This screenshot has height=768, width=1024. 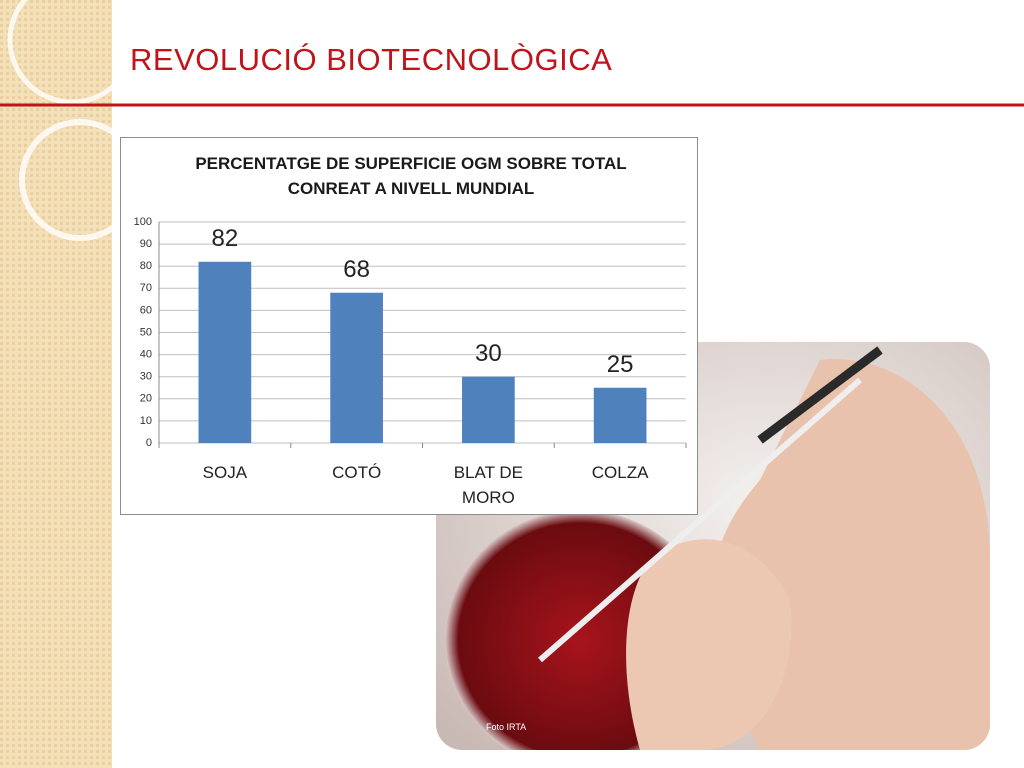 I want to click on value-label: 30, so click(x=488, y=353).